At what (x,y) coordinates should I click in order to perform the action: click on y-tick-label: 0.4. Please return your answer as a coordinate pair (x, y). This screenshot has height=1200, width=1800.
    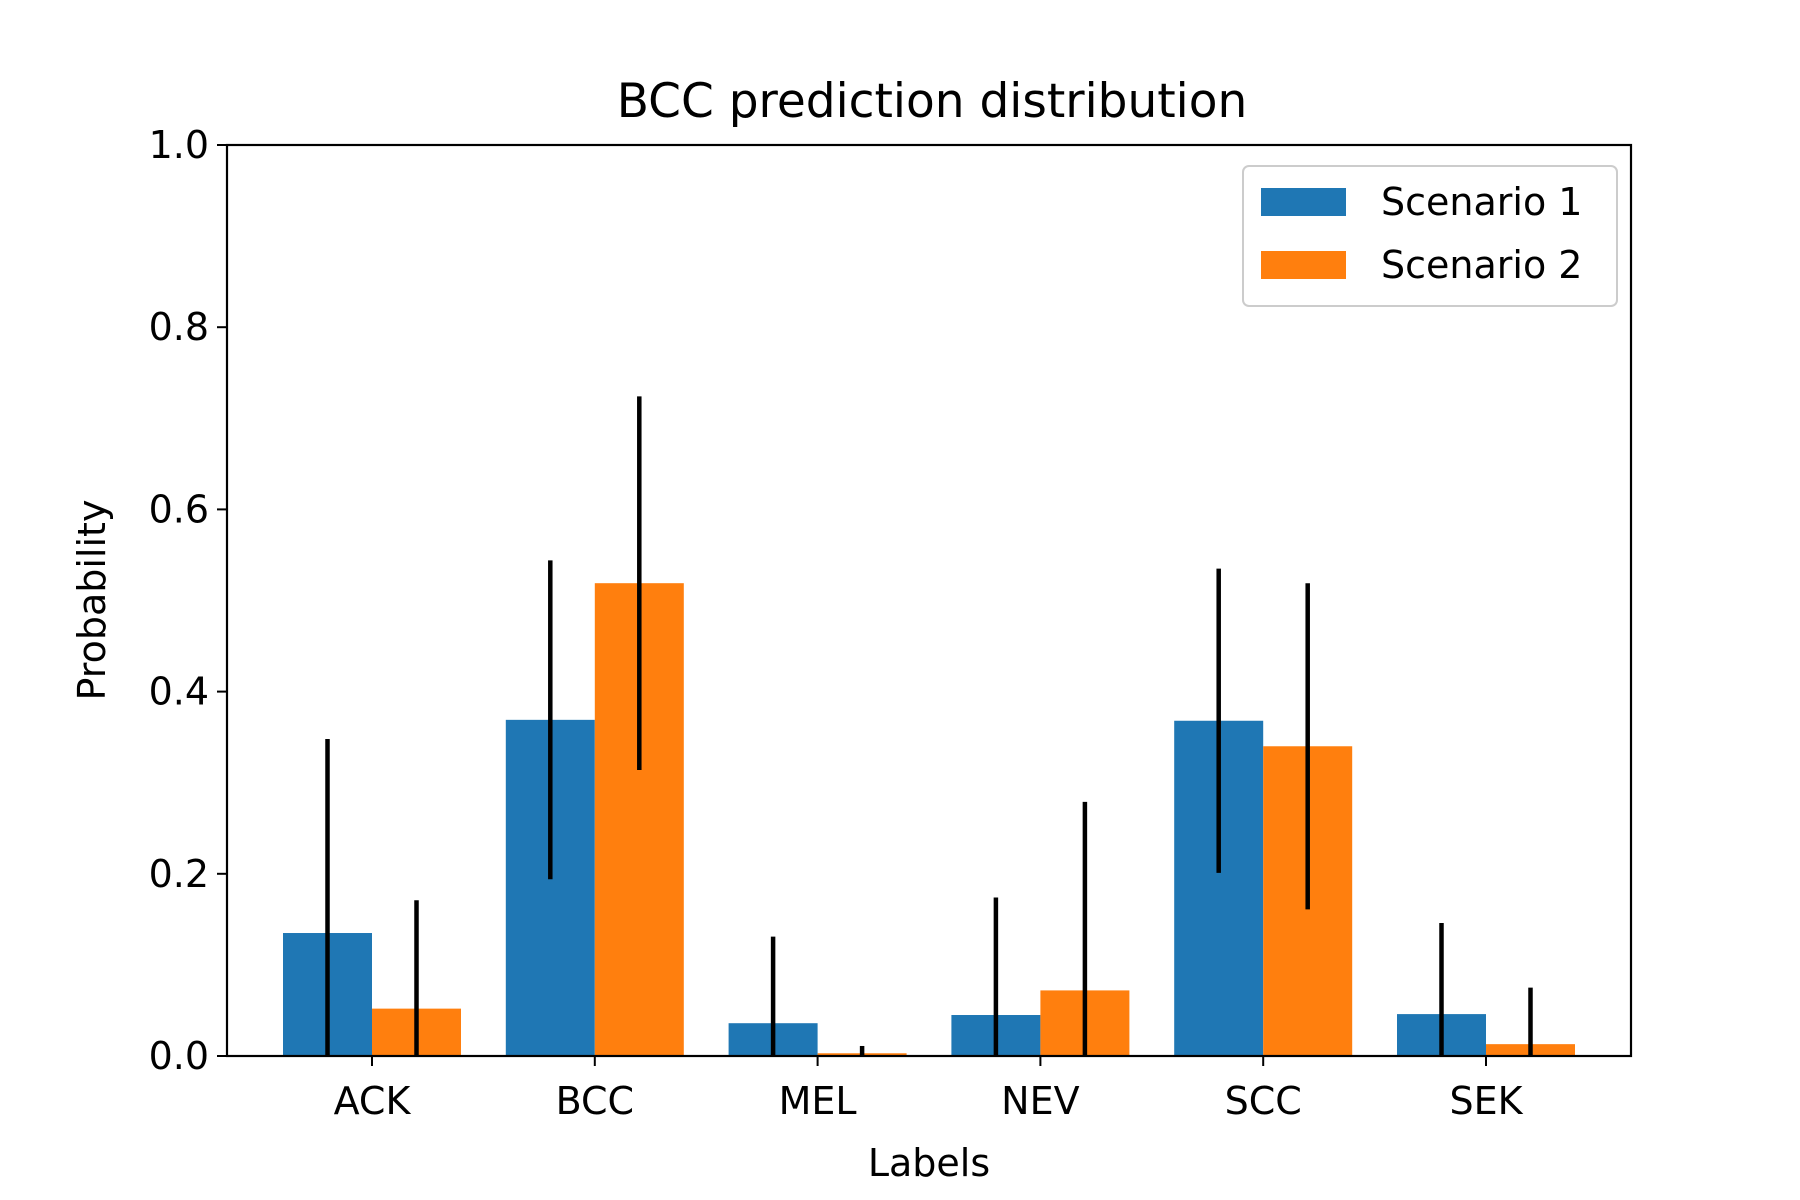
    Looking at the image, I should click on (179, 692).